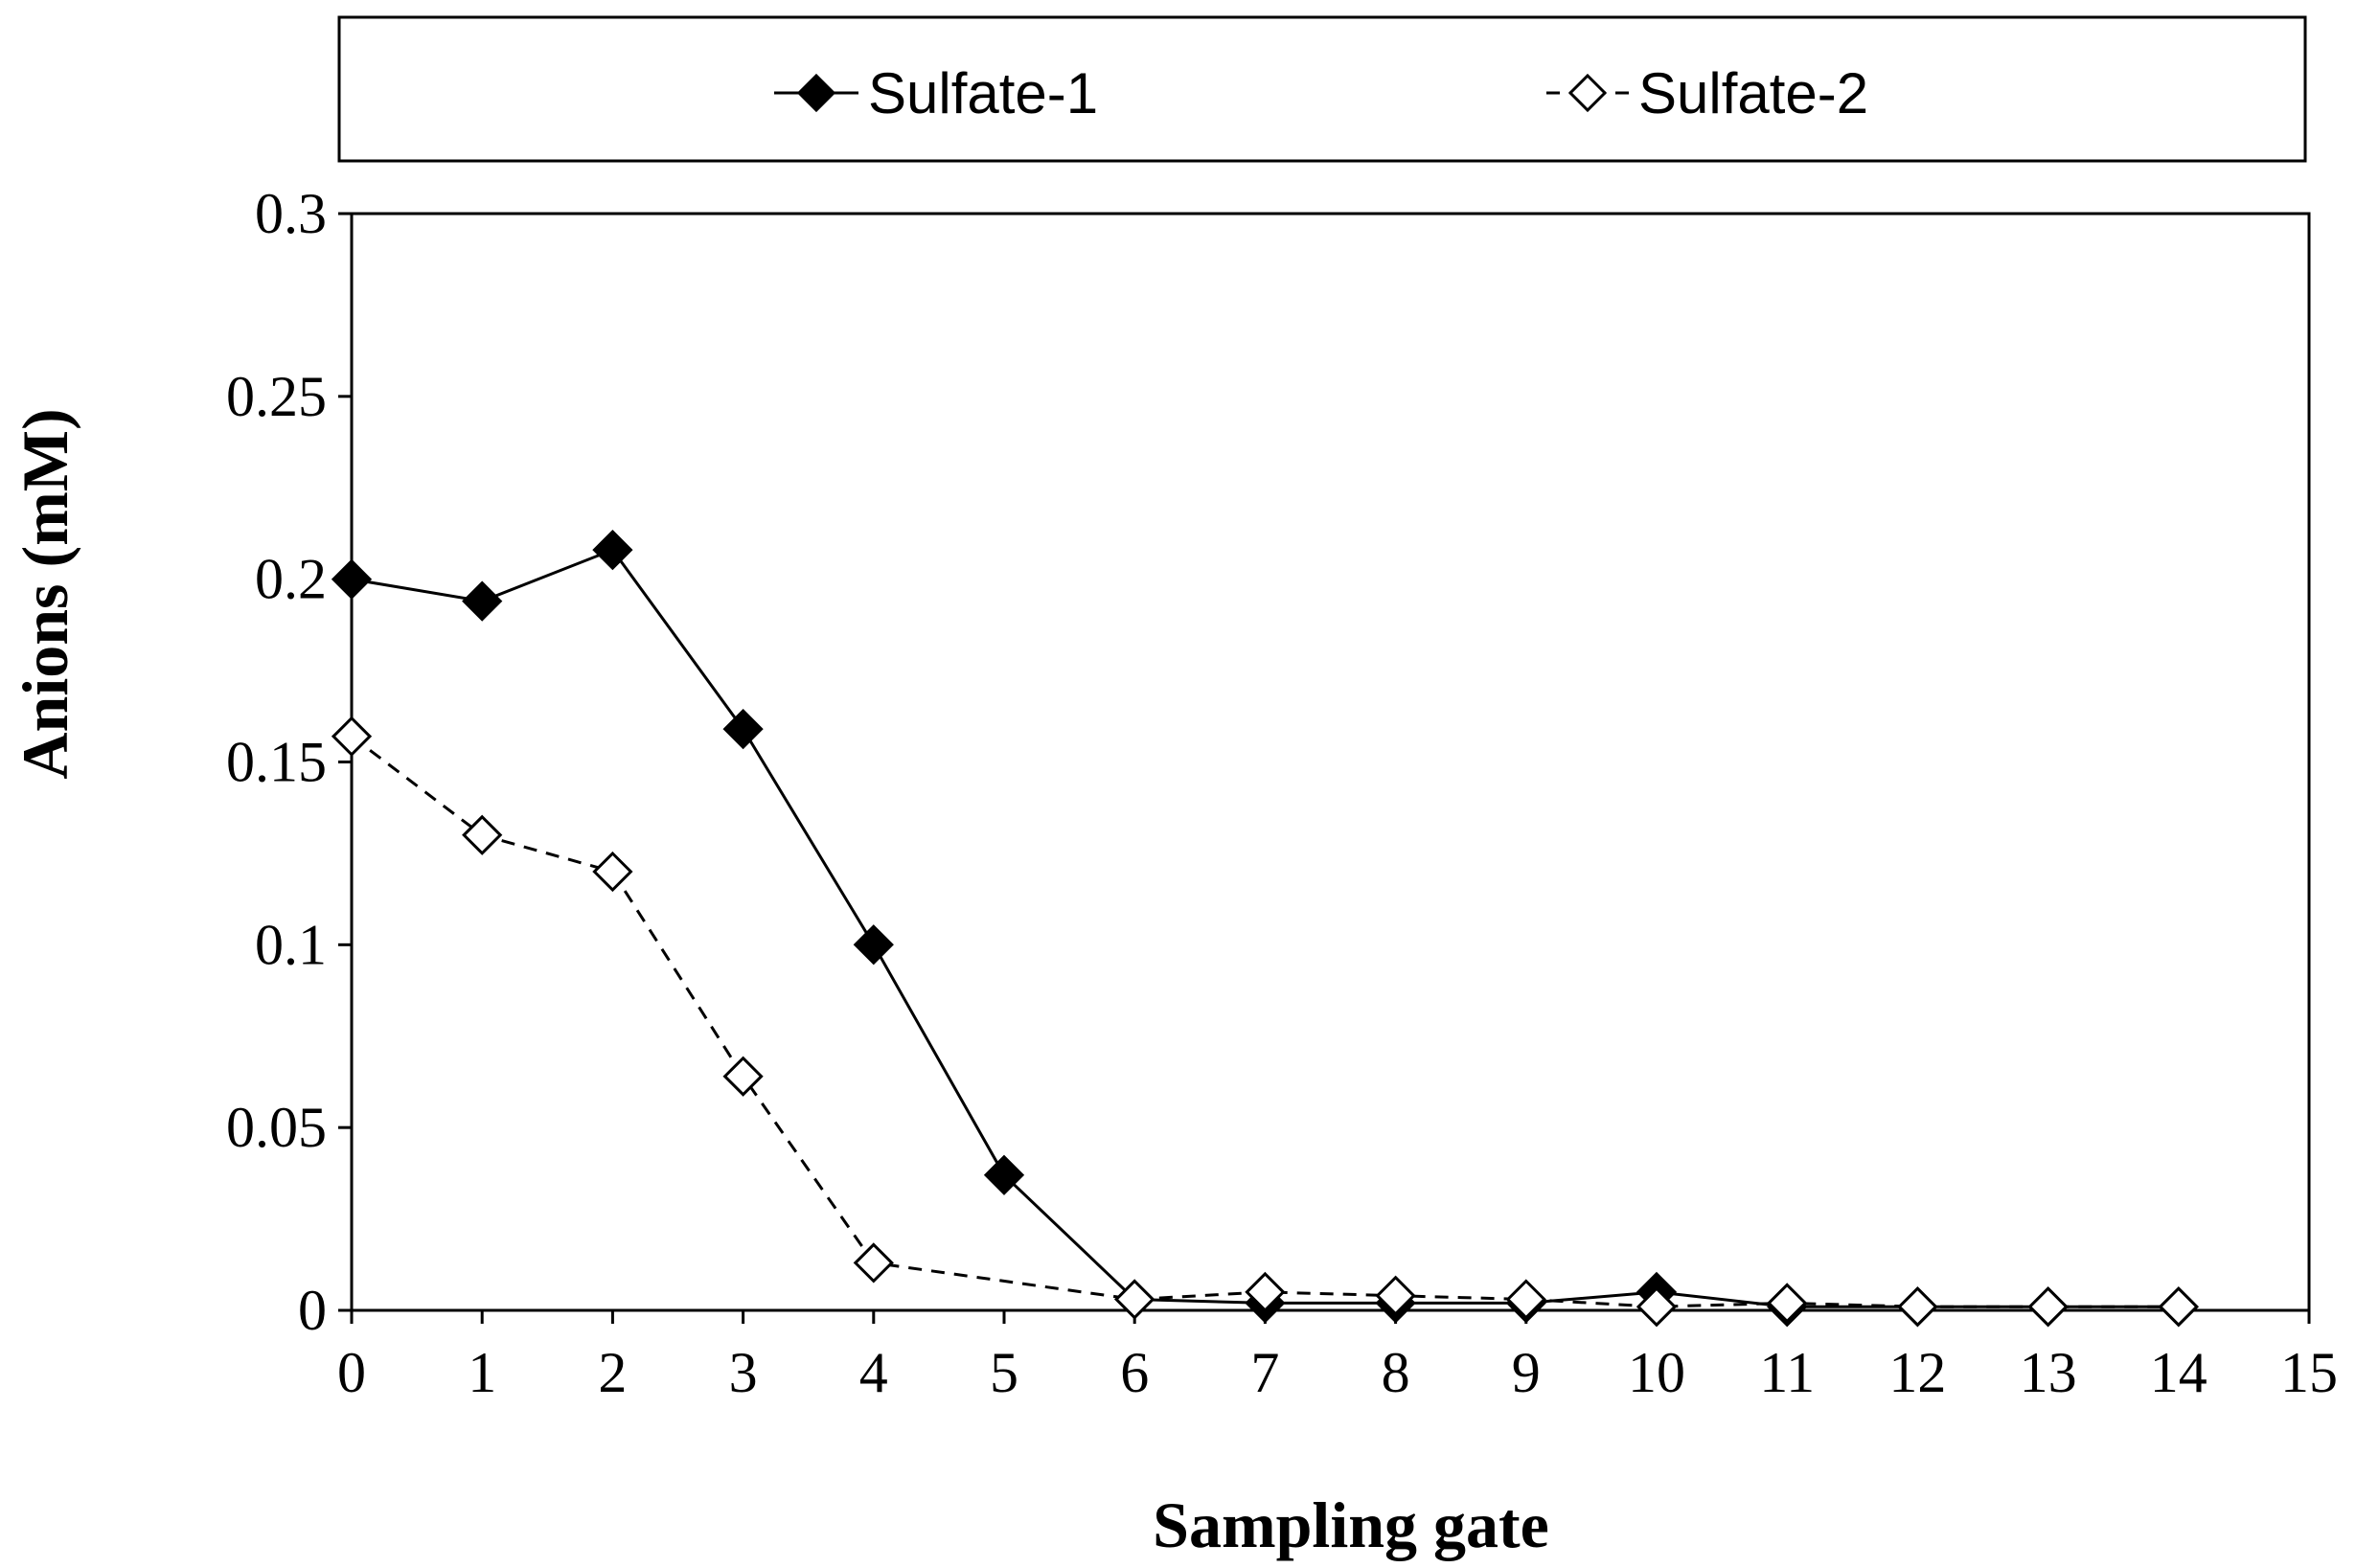  I want to click on x-tick-label-14: 14, so click(2179, 1373).